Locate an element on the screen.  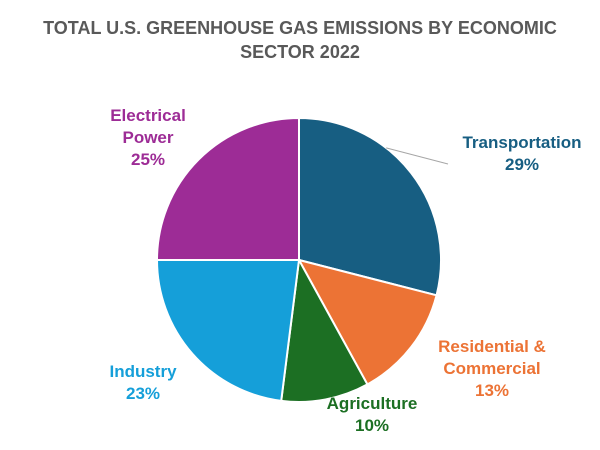
pie-slice-industry is located at coordinates (228, 330).